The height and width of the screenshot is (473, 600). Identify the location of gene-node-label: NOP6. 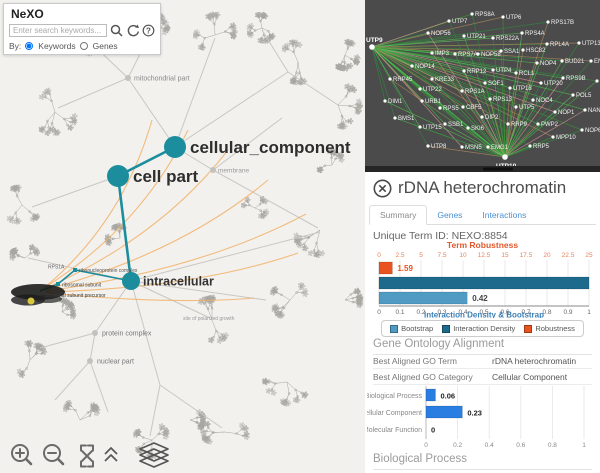
(592, 131).